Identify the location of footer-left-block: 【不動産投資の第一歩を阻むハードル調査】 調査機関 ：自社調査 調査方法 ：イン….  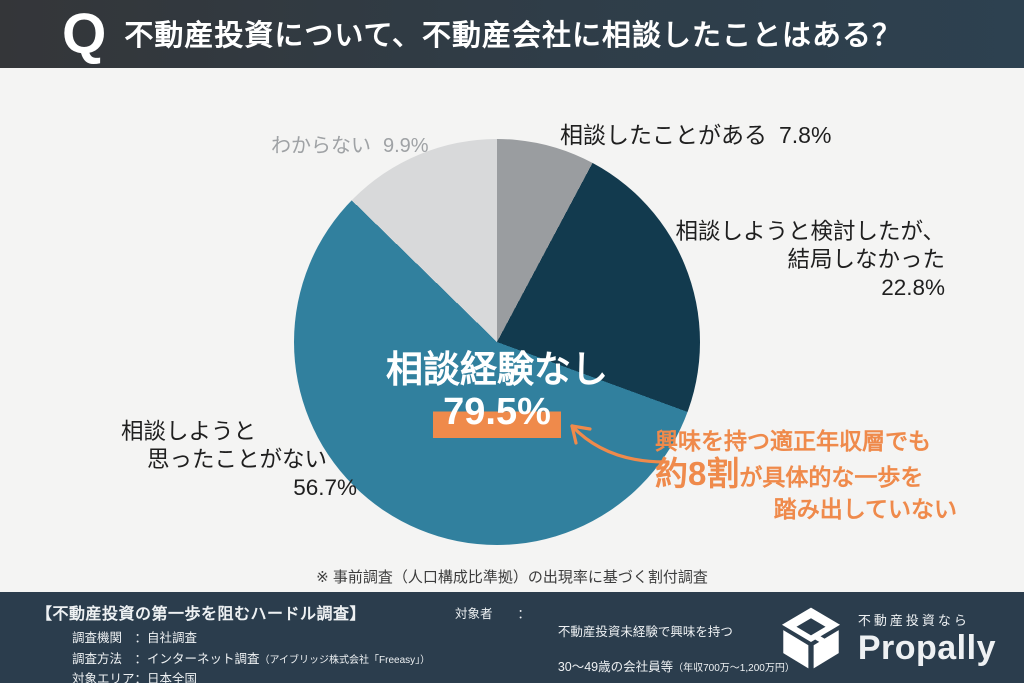
(233, 641).